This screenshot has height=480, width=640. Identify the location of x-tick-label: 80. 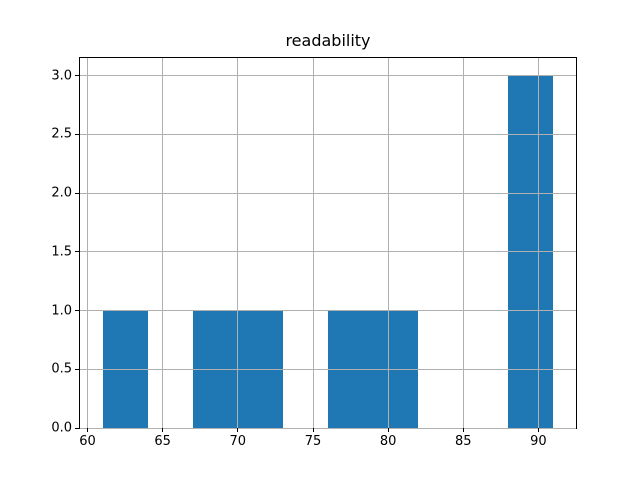
(388, 441).